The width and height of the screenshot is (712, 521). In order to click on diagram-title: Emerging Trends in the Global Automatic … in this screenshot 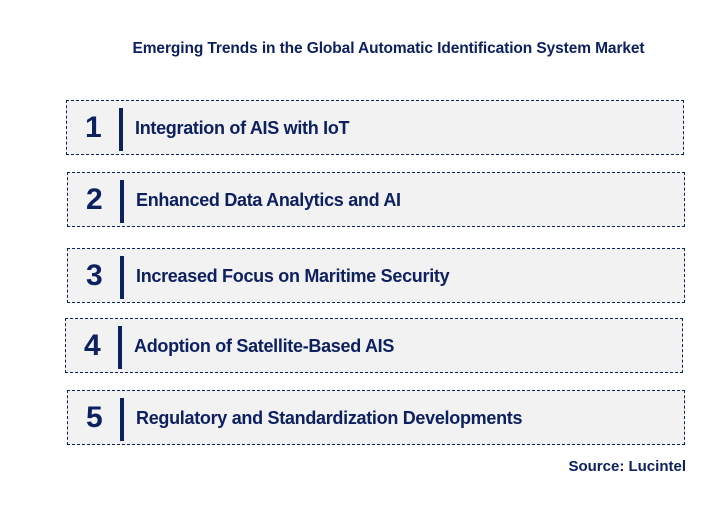, I will do `click(388, 48)`.